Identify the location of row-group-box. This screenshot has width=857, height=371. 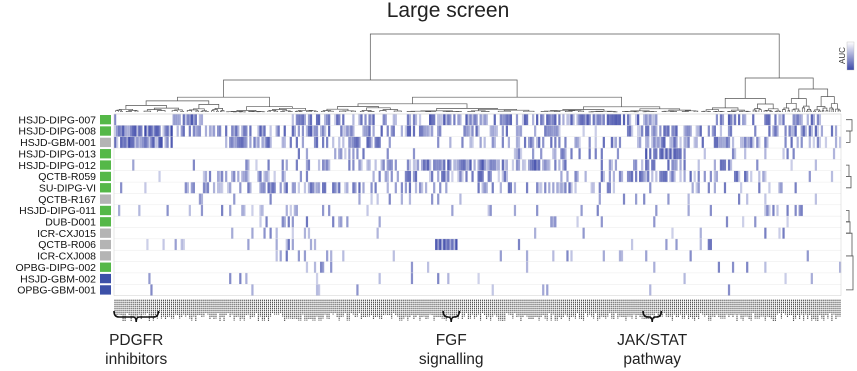
(105, 199).